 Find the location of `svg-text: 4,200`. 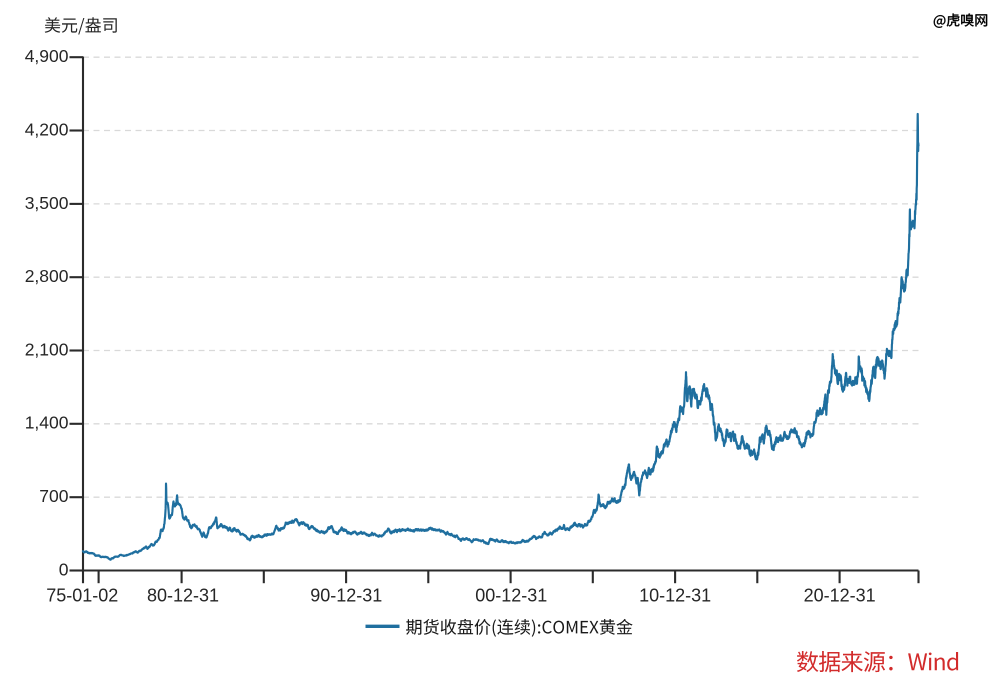

svg-text: 4,200 is located at coordinates (47, 129).